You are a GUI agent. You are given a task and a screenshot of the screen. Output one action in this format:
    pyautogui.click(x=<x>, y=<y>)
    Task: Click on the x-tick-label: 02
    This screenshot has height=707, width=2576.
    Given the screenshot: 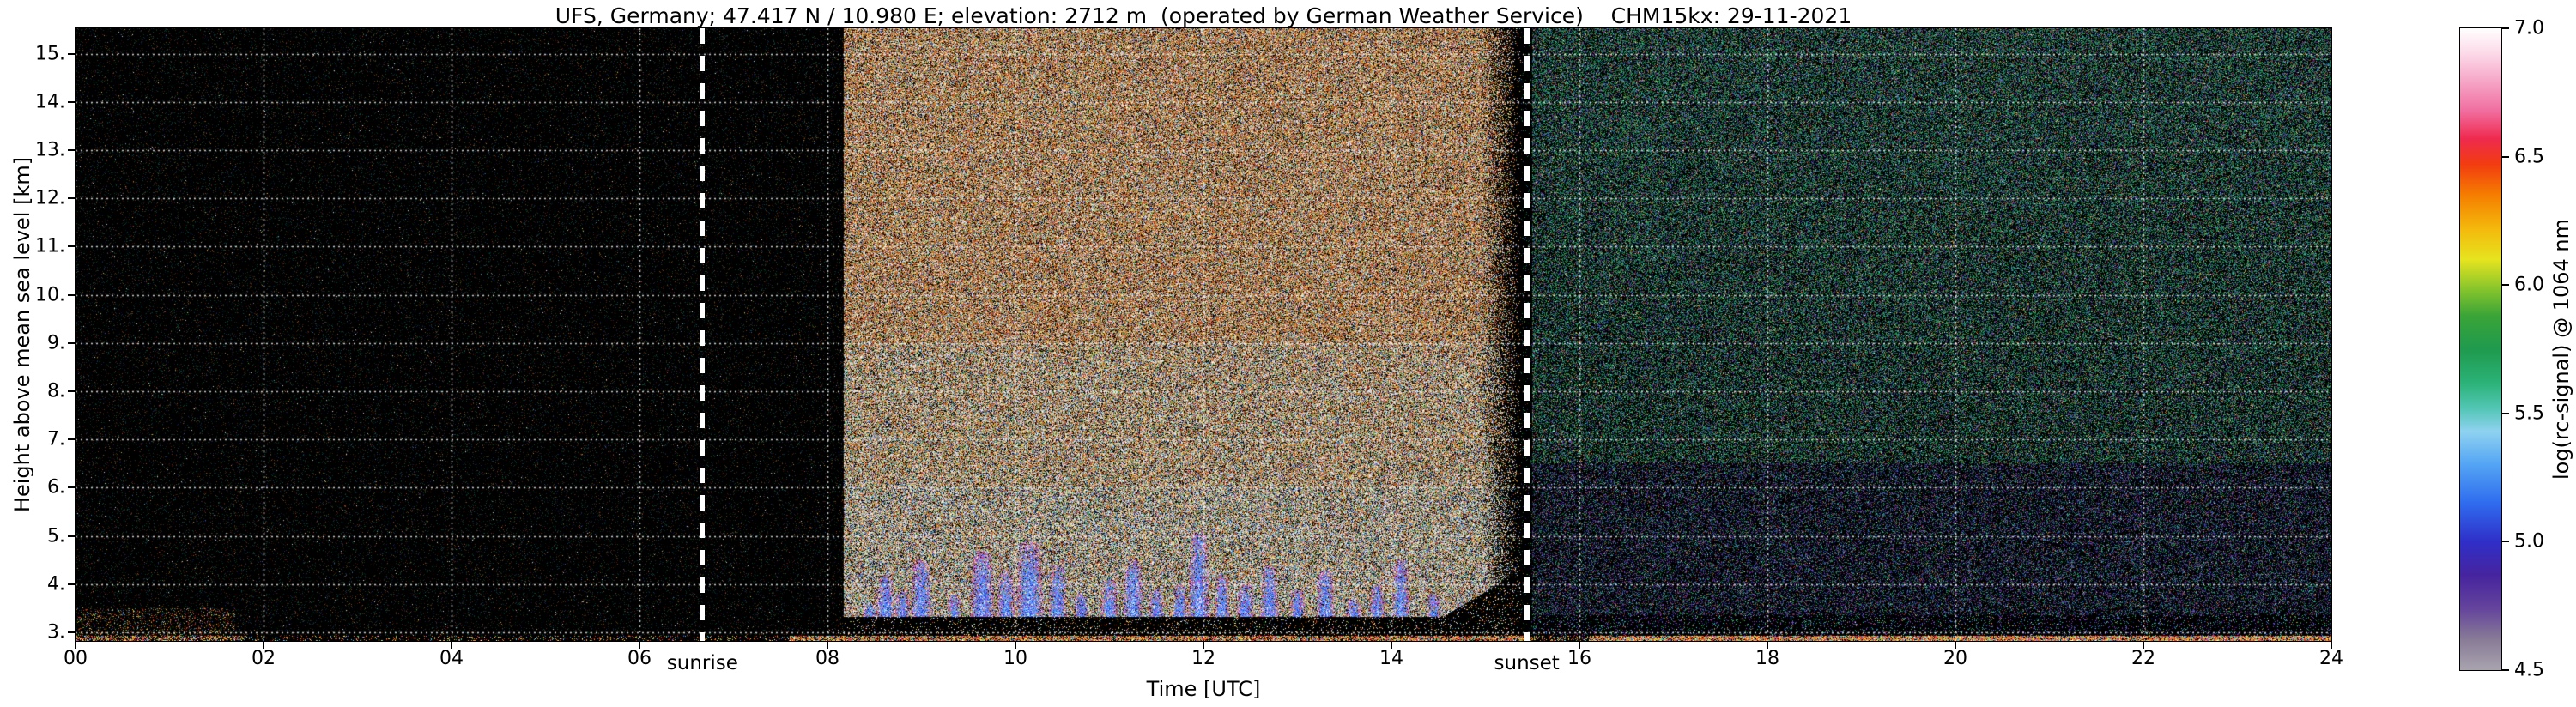 What is the action you would take?
    pyautogui.click(x=264, y=658)
    